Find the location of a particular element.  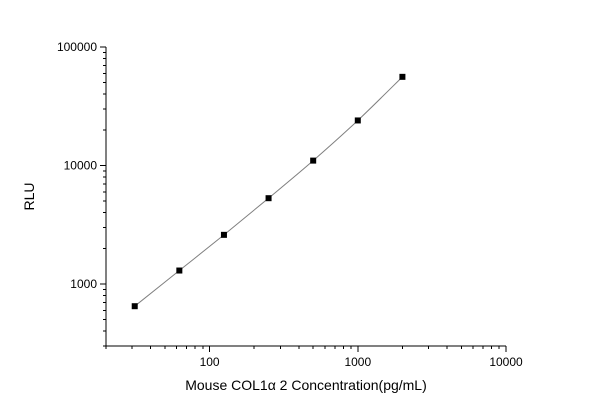

x-tick-label: 10000 is located at coordinates (506, 362).